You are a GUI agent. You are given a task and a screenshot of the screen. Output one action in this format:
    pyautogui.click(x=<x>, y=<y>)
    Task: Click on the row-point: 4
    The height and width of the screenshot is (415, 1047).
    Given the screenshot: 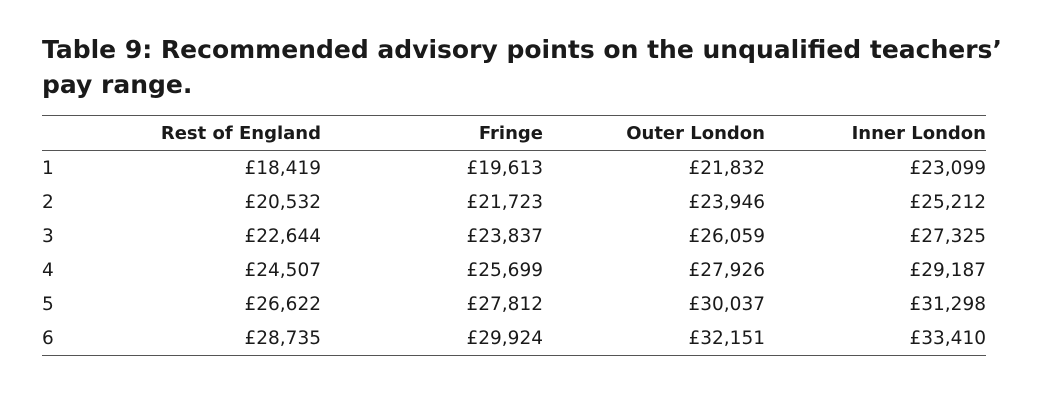 What is the action you would take?
    pyautogui.click(x=48, y=270)
    